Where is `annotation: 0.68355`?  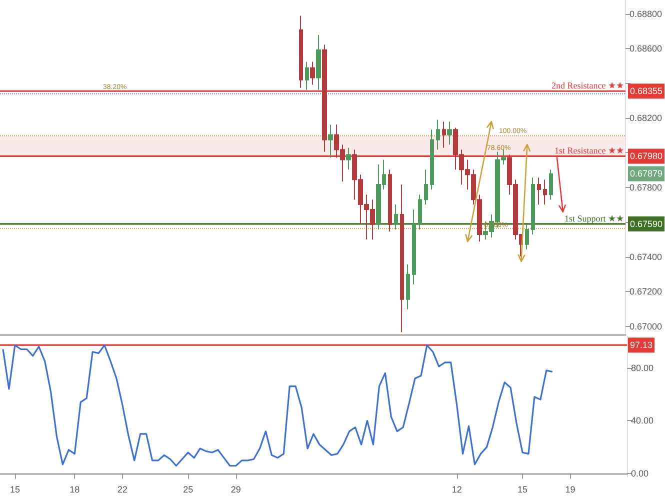 annotation: 0.68355 is located at coordinates (646, 91).